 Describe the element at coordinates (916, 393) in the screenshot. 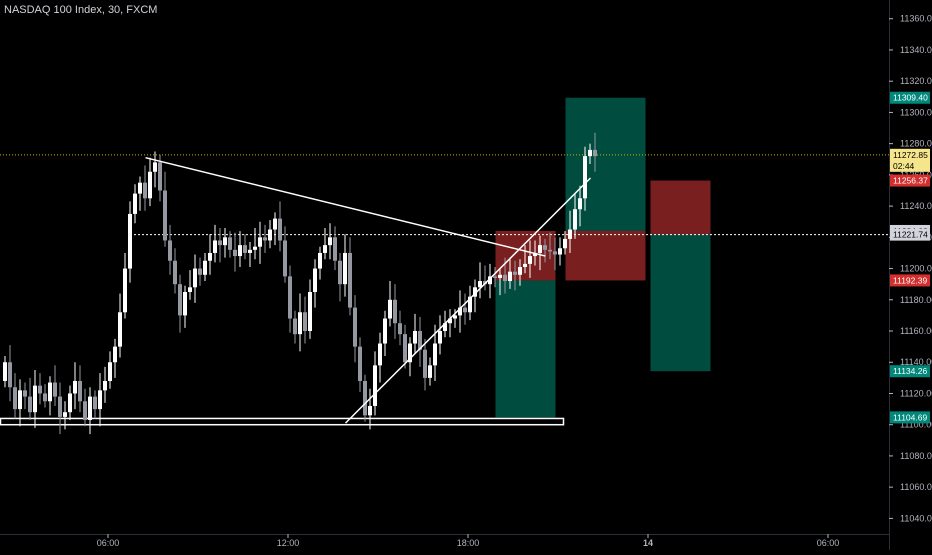

I see `y-tick-label: 11120.00` at that location.